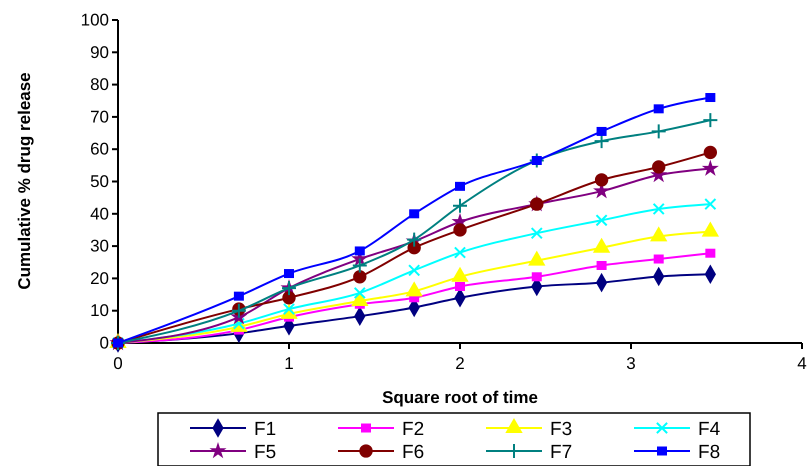 This screenshot has width=808, height=466. I want to click on y-tick-label: 20, so click(99, 278).